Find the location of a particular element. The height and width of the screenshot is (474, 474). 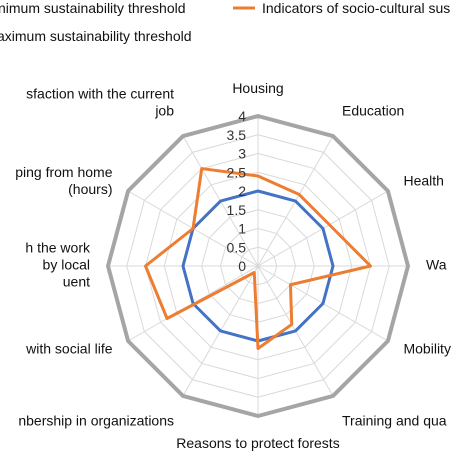

category-label: h the work by local uent is located at coordinates (58, 265).